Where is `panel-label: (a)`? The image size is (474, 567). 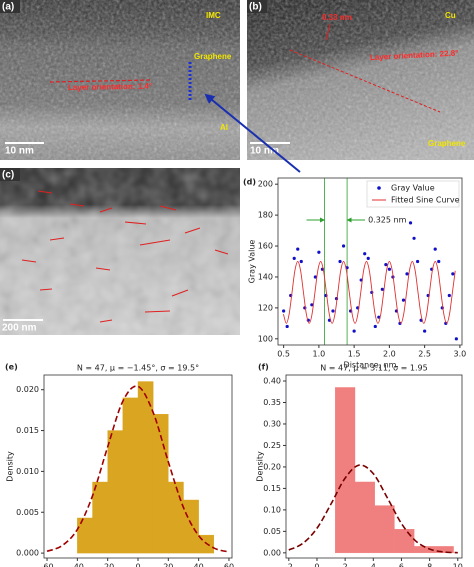
panel-label: (a) is located at coordinates (8, 7).